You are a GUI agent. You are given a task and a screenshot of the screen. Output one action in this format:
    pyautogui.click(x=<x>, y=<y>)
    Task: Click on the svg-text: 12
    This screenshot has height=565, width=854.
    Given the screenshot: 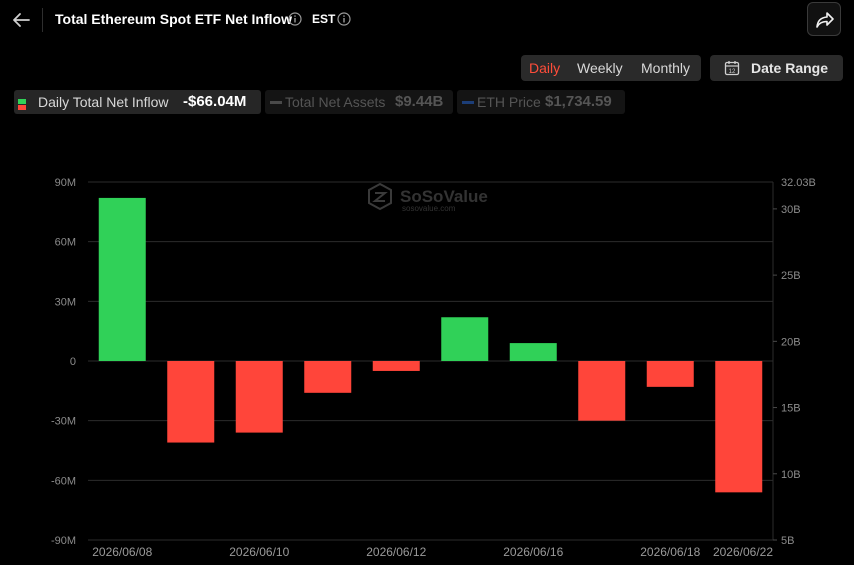 What is the action you would take?
    pyautogui.click(x=732, y=72)
    